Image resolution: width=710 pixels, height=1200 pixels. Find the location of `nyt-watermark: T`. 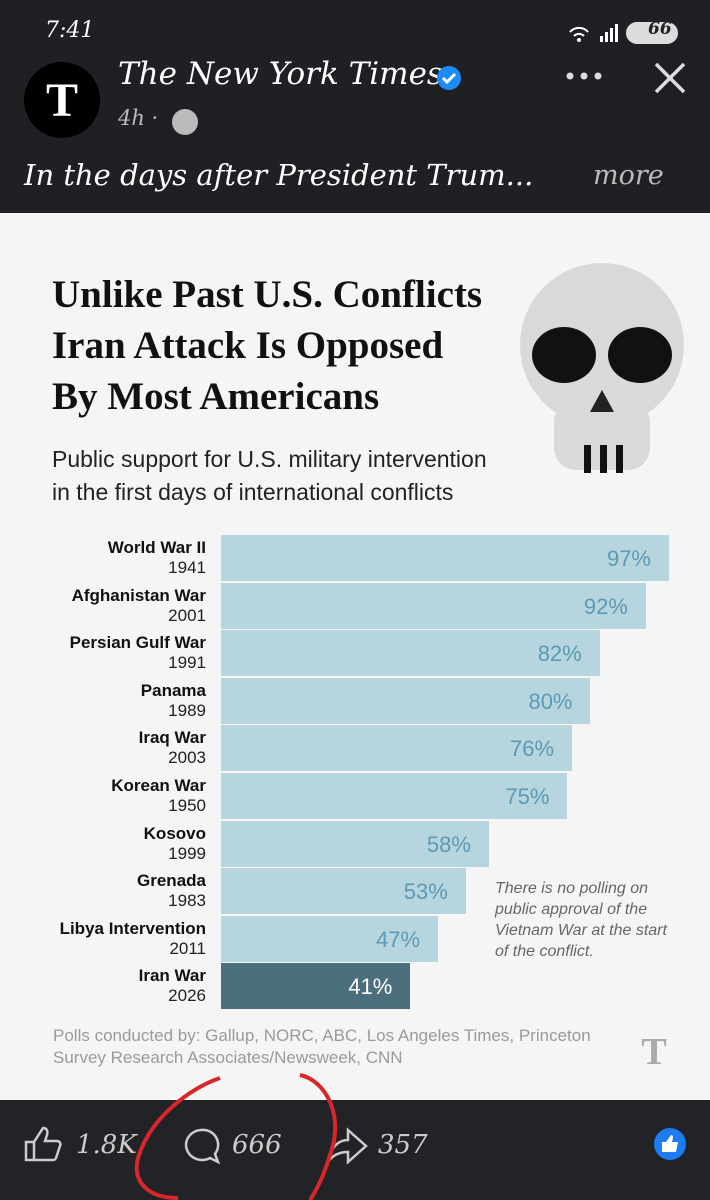

nyt-watermark: T is located at coordinates (653, 1050).